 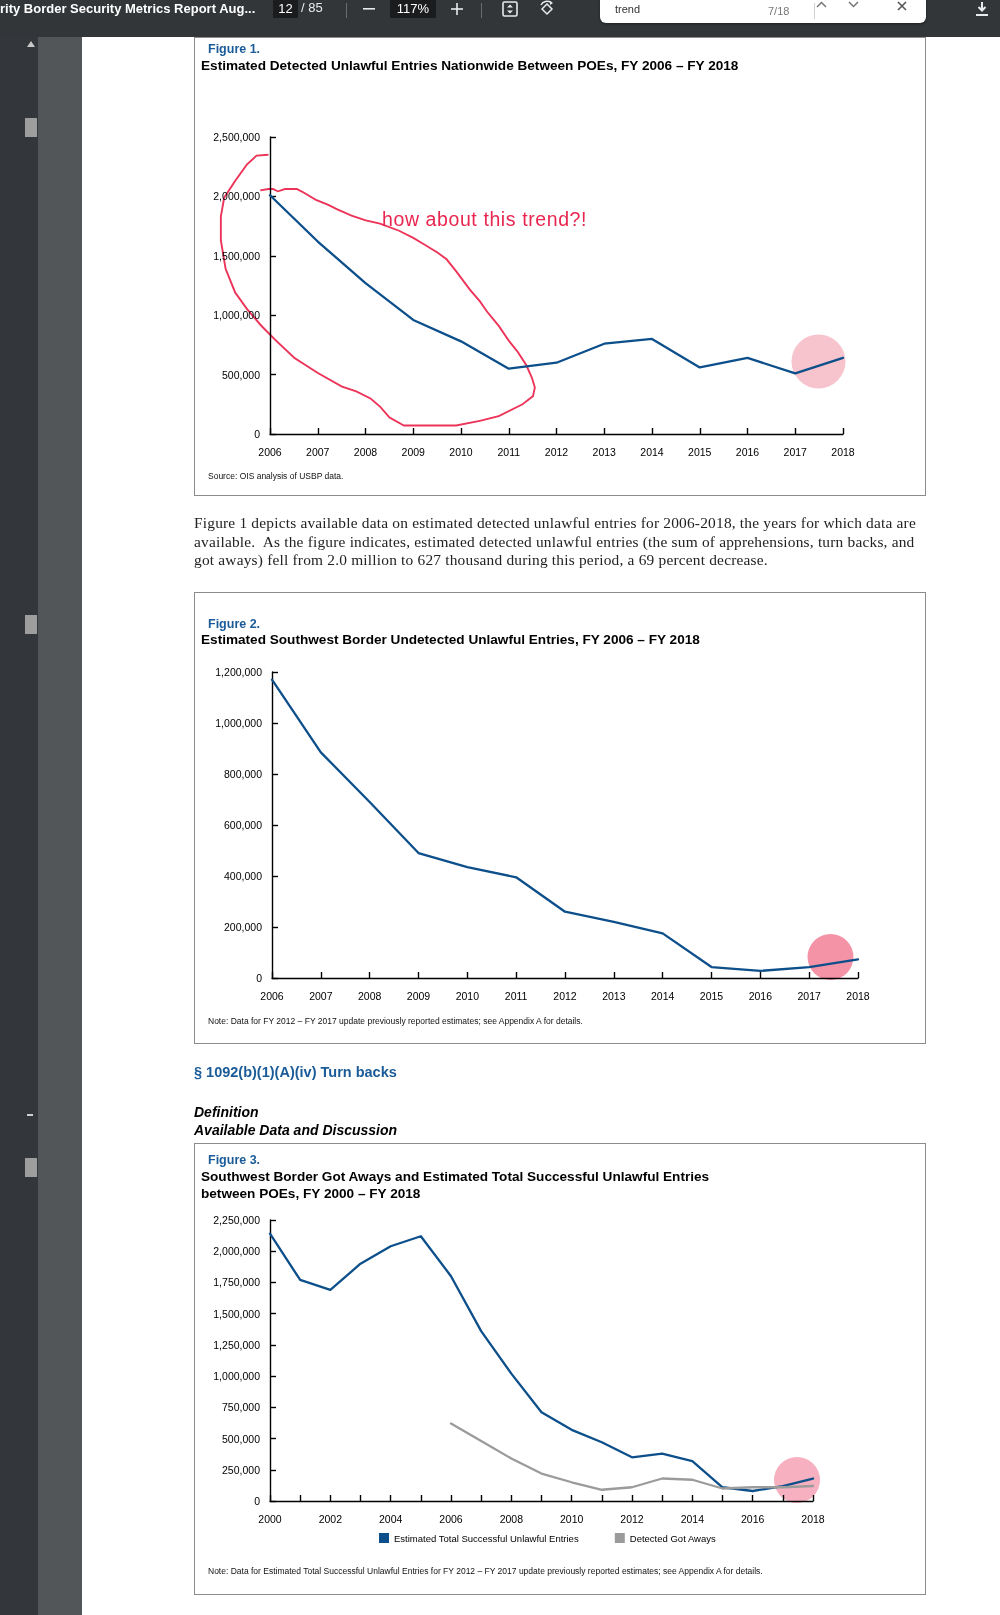 I want to click on legend-label: Estimated Total Successful Unlawful Entries, so click(x=486, y=1538).